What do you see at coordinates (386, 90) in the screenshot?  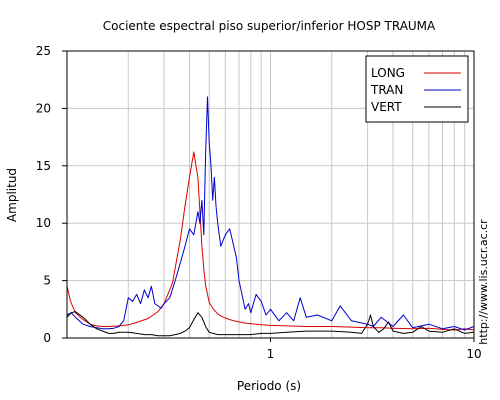 I see `legend-label-tran: TRAN` at bounding box center [386, 90].